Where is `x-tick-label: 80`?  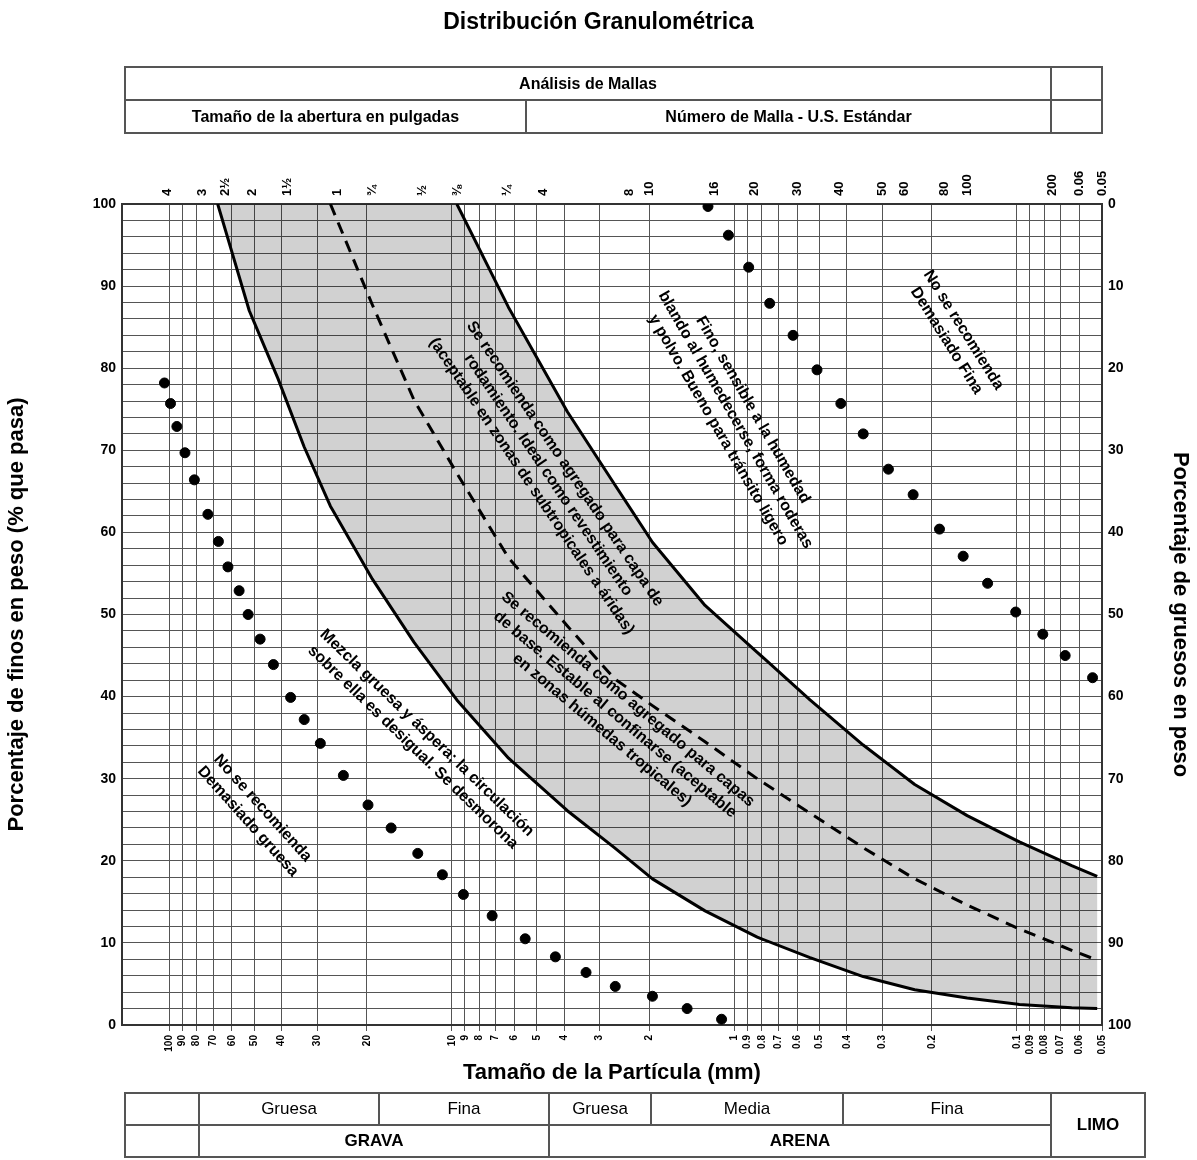
x-tick-label: 80 is located at coordinates (196, 1040).